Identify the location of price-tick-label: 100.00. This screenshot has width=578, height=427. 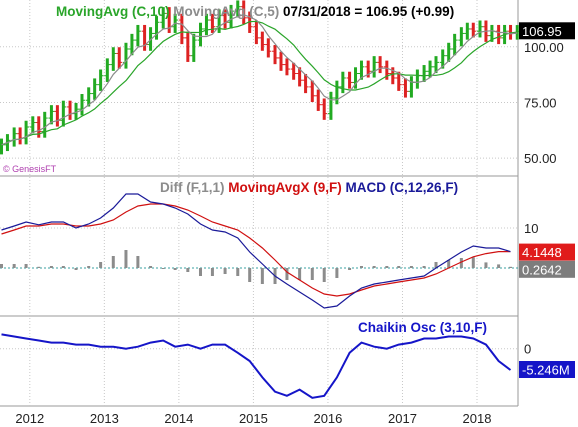
(544, 47).